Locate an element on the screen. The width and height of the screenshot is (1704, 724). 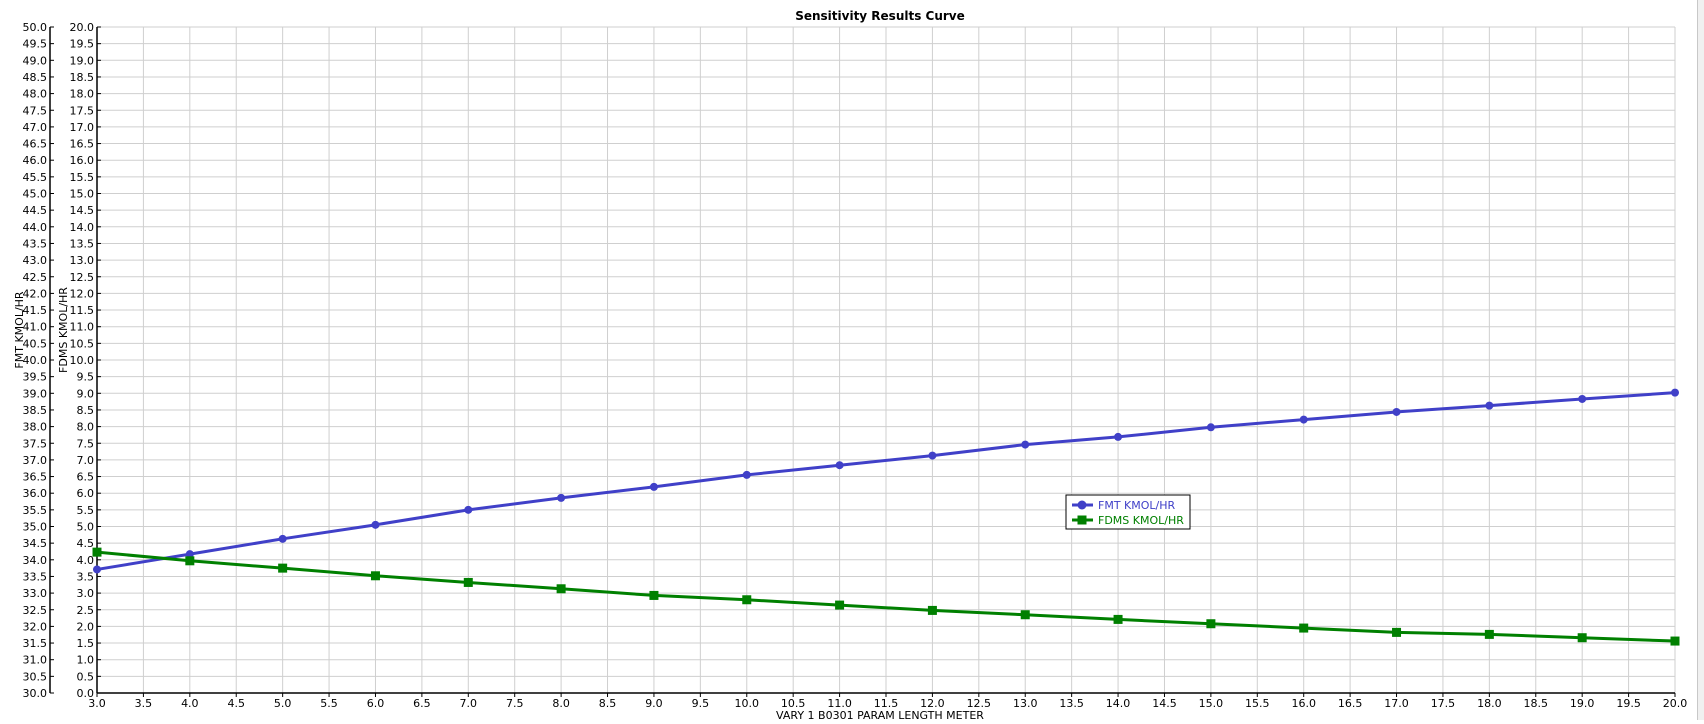
y-tick-label: 34.5 is located at coordinates (35, 543).